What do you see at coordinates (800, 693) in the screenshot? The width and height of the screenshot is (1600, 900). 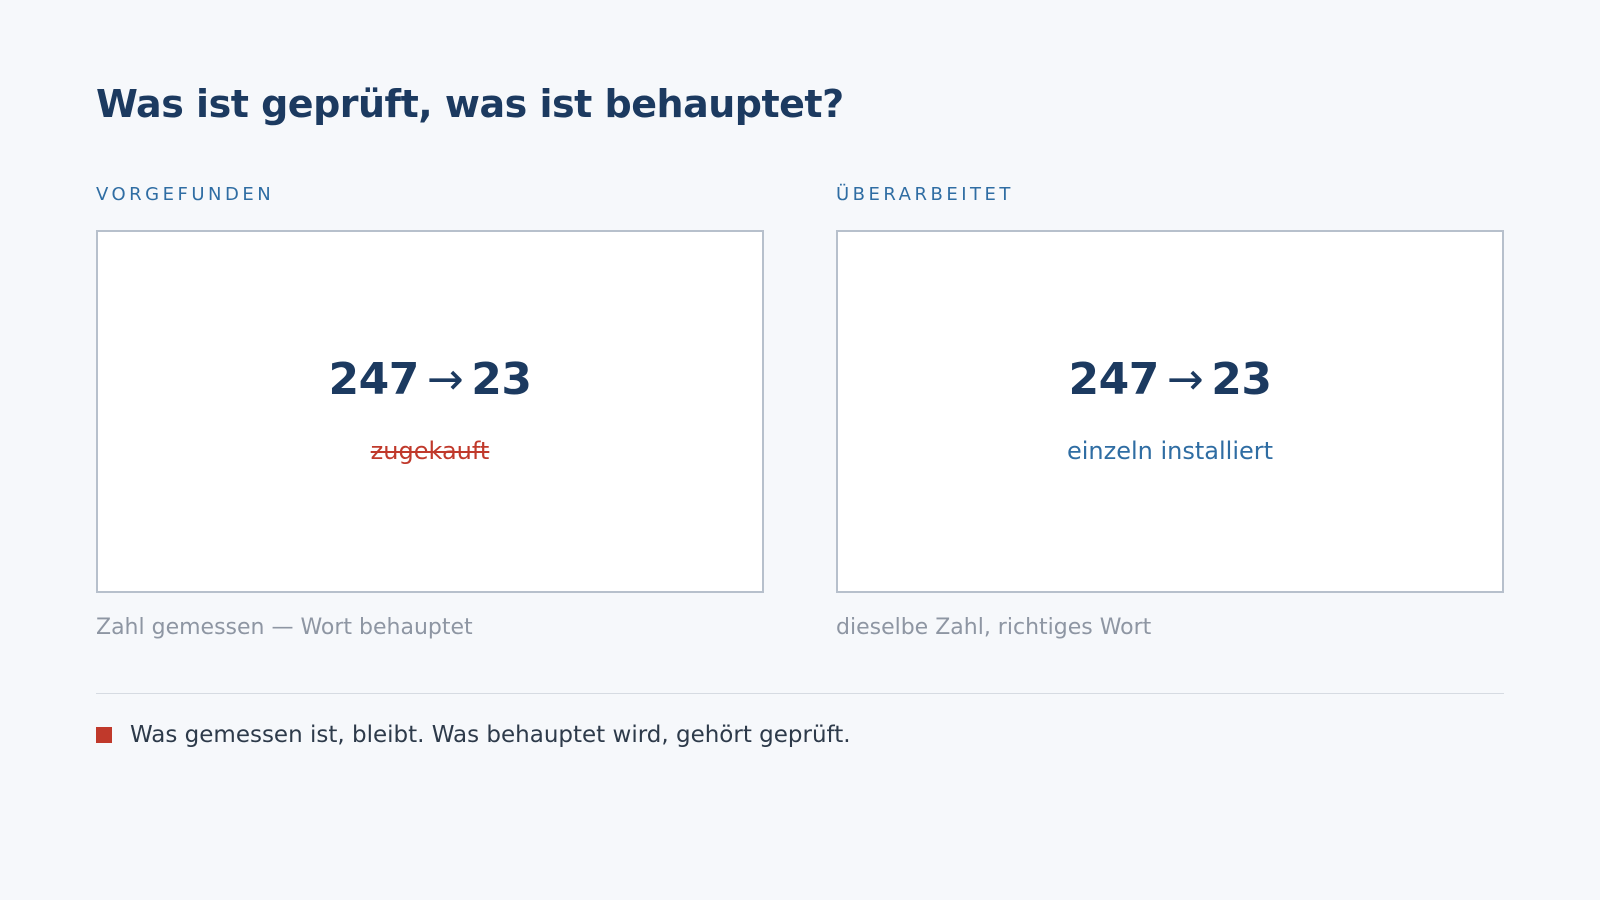 I see `divider` at bounding box center [800, 693].